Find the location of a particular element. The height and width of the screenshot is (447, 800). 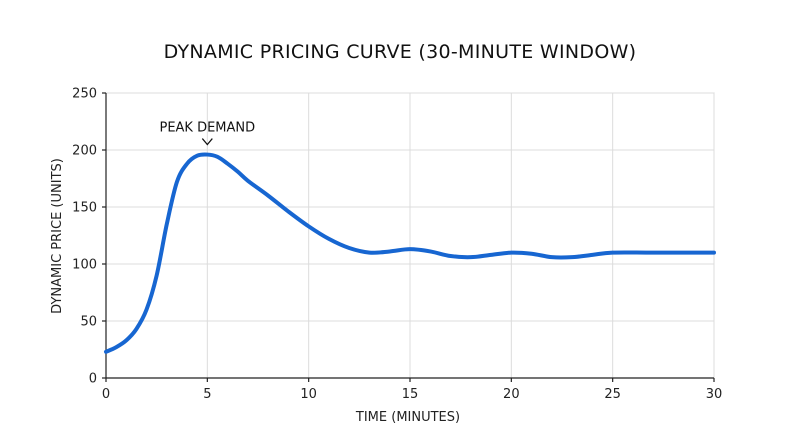

x-tick-label: 0 is located at coordinates (106, 394).